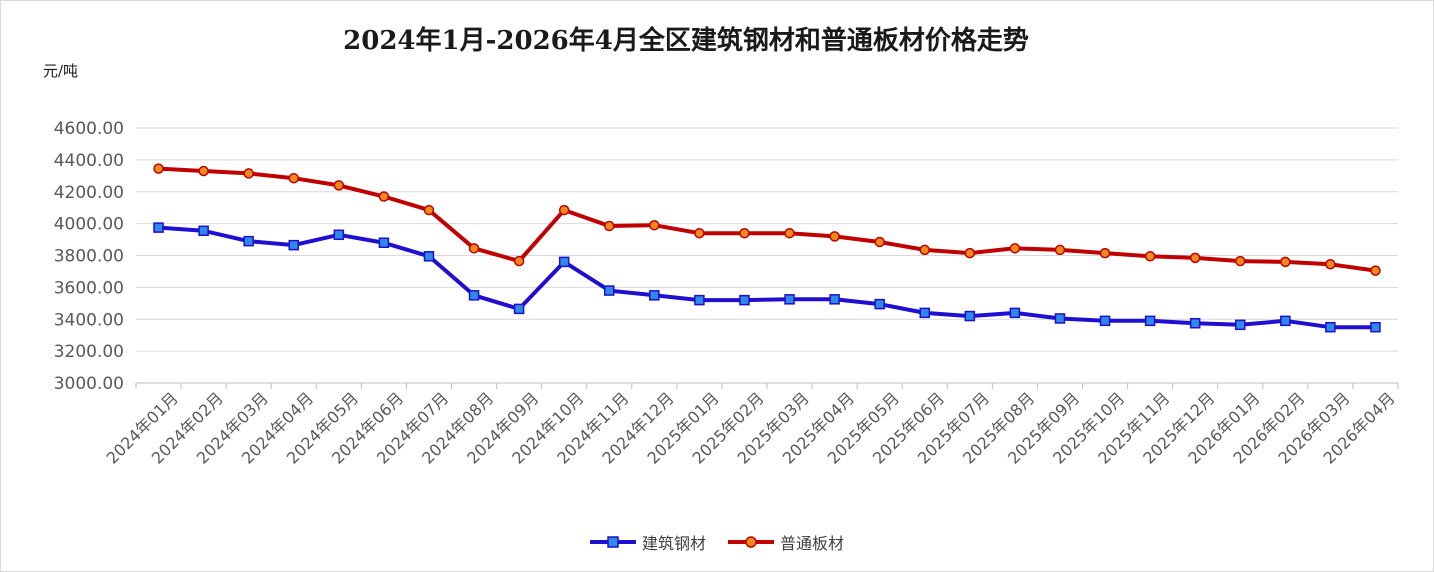 The image size is (1434, 572). I want to click on y-tick-label: 3600.00, so click(89, 288).